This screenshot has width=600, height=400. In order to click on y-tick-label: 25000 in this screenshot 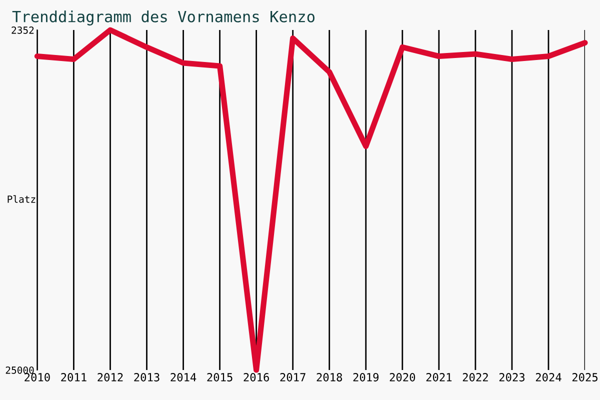, I will do `click(20, 370)`.